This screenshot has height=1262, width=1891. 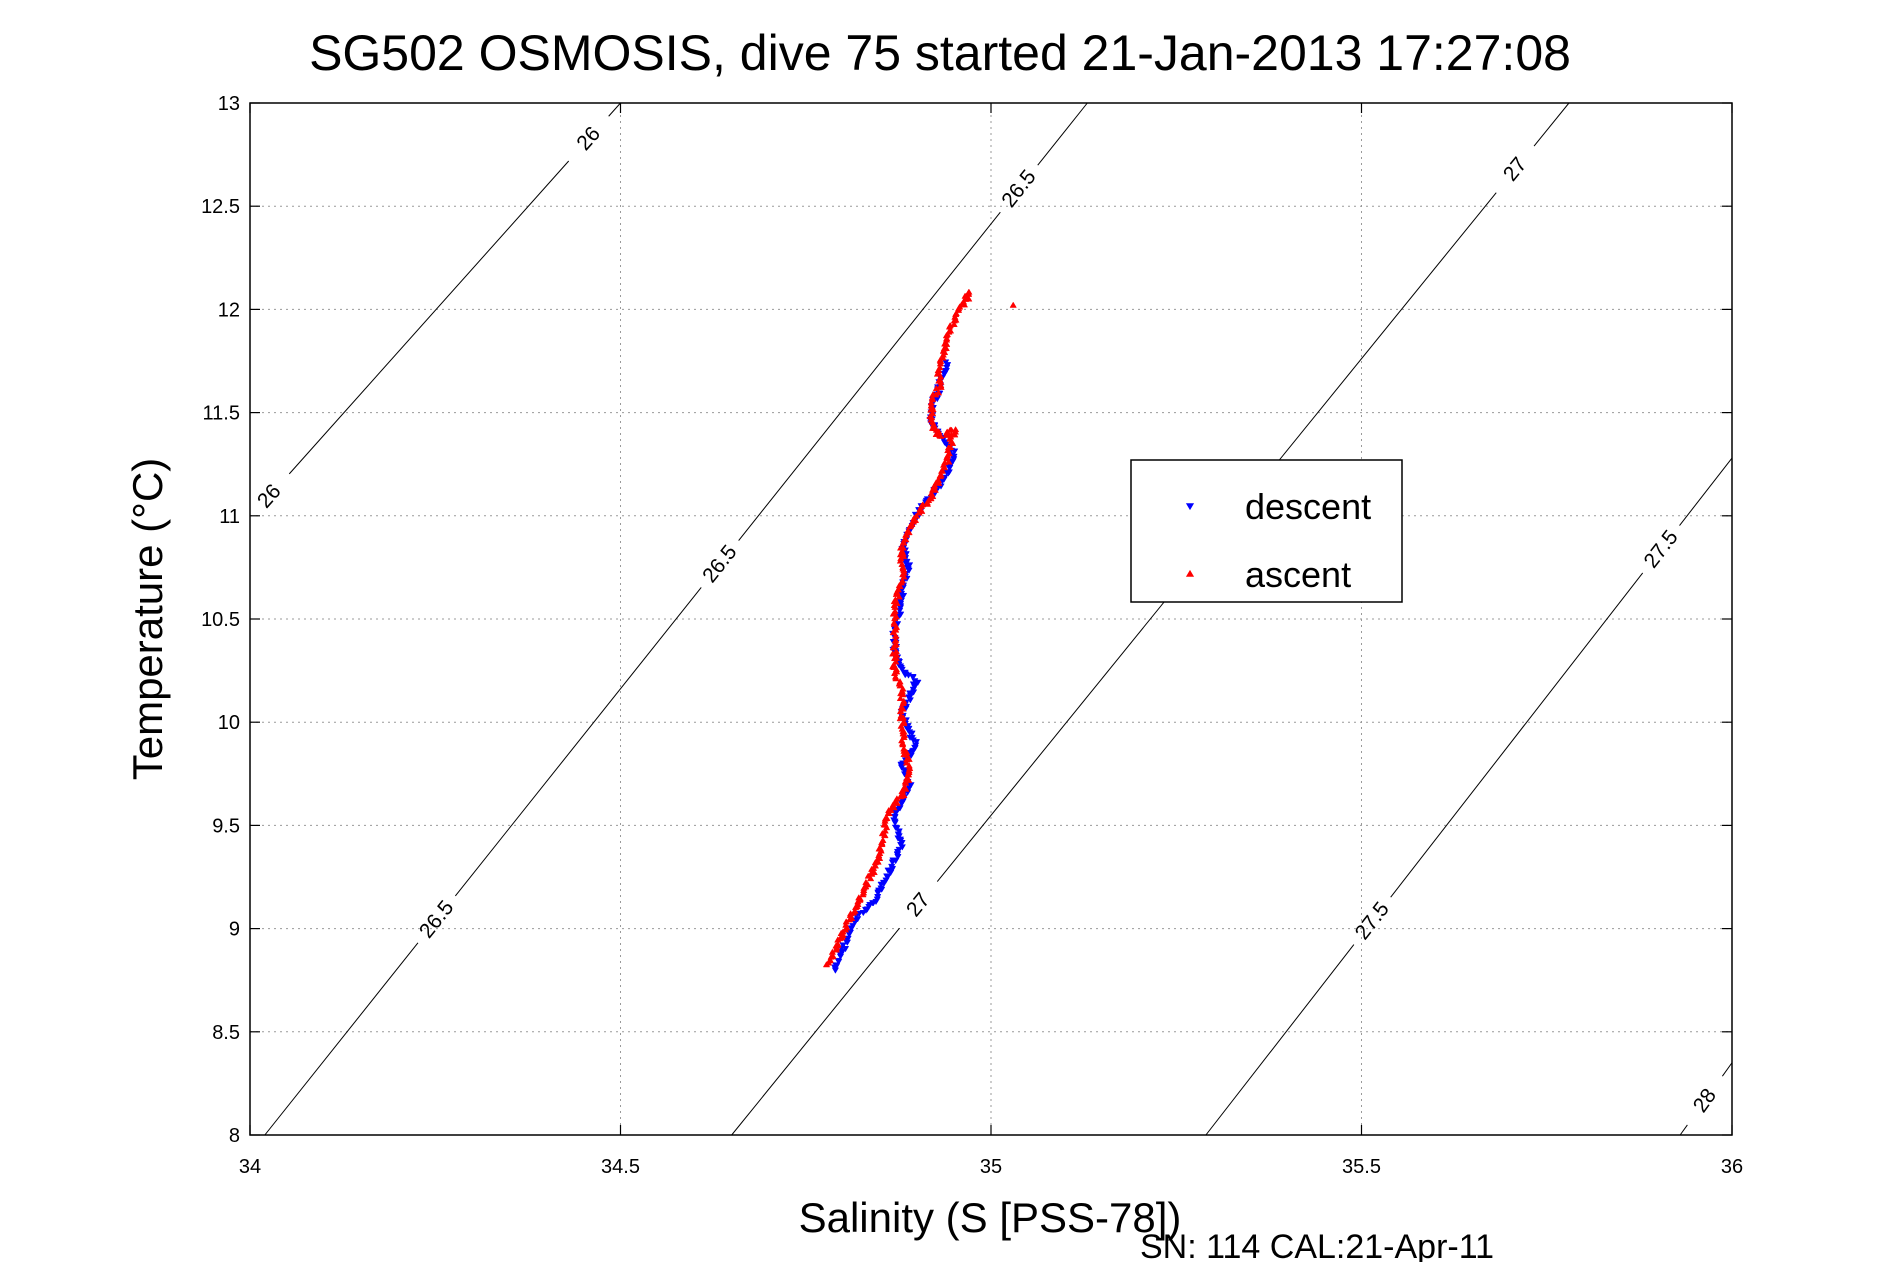 I want to click on legend-label-ascent: ascent, so click(x=1298, y=574).